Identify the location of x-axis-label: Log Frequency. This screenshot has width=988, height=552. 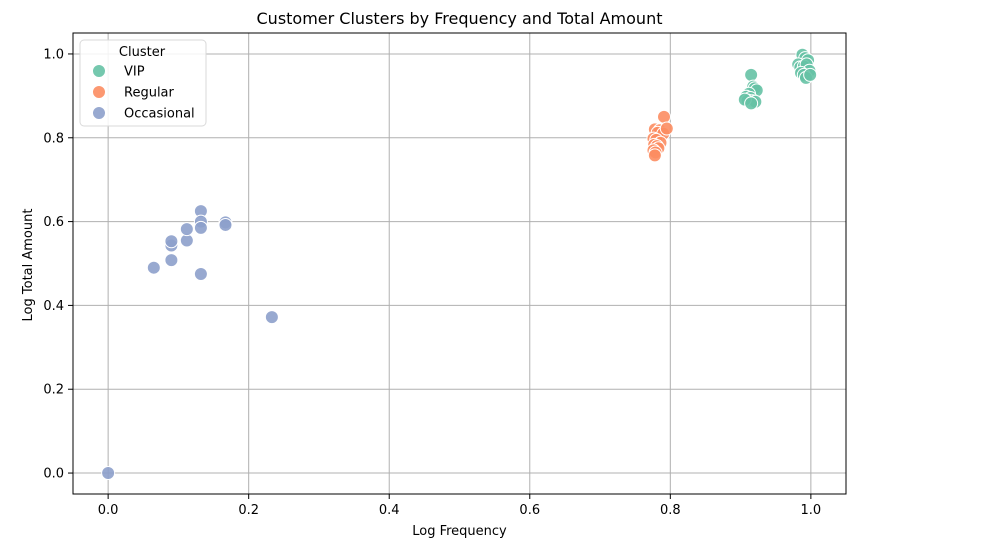
(459, 531).